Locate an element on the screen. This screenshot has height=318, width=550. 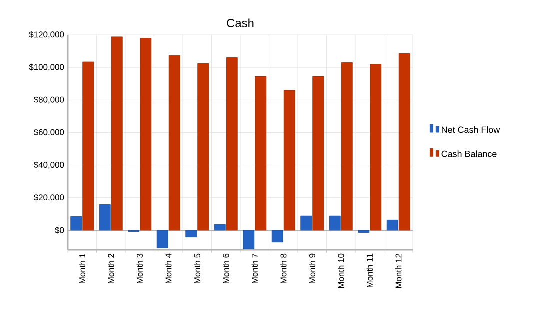
chart-title: Cash is located at coordinates (240, 23).